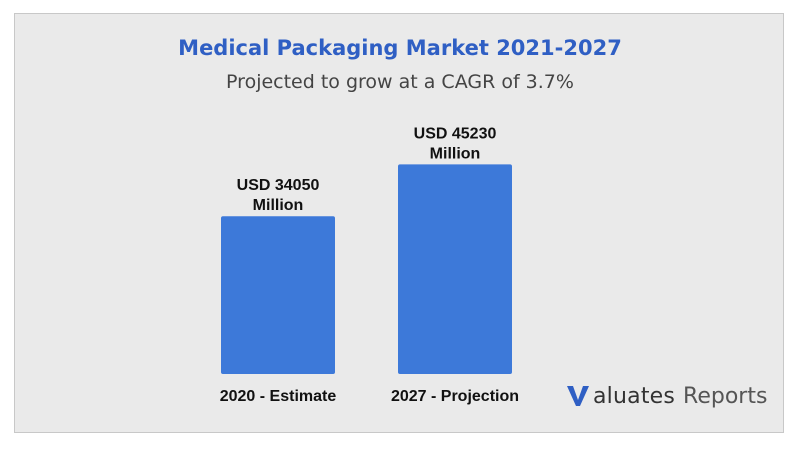 The height and width of the screenshot is (450, 800). What do you see at coordinates (278, 205) in the screenshot?
I see `bar-value-label-0-line-1: Million` at bounding box center [278, 205].